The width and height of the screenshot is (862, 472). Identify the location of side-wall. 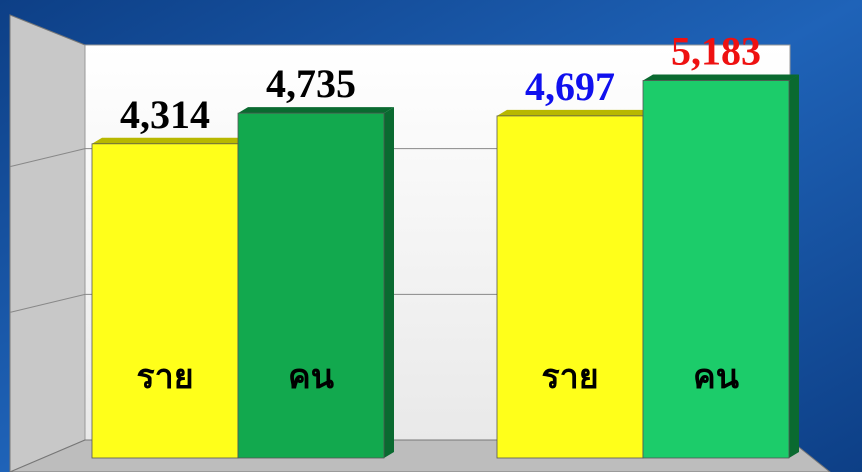
(47, 243).